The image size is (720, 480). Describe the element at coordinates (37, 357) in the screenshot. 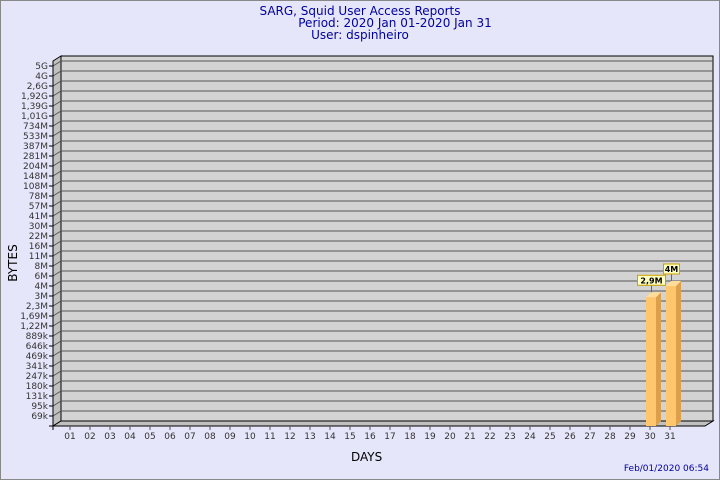

I see `y-tick-label: 469k` at that location.